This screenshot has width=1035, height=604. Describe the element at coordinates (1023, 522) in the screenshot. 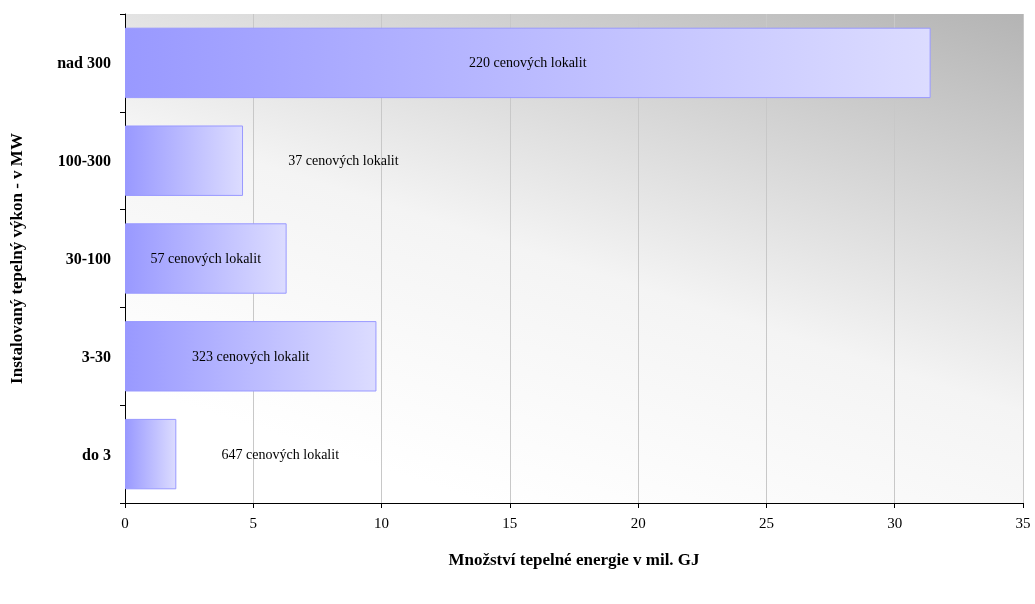

I see `x-tick-label: 35` at that location.